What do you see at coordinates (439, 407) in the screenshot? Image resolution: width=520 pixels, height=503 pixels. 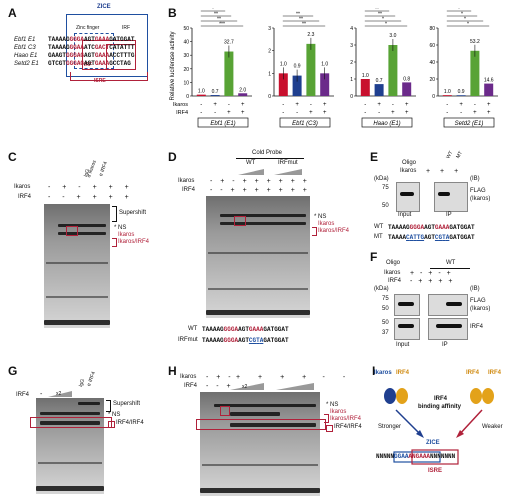 I see `i-binding2-label: binding affinity` at bounding box center [439, 407].